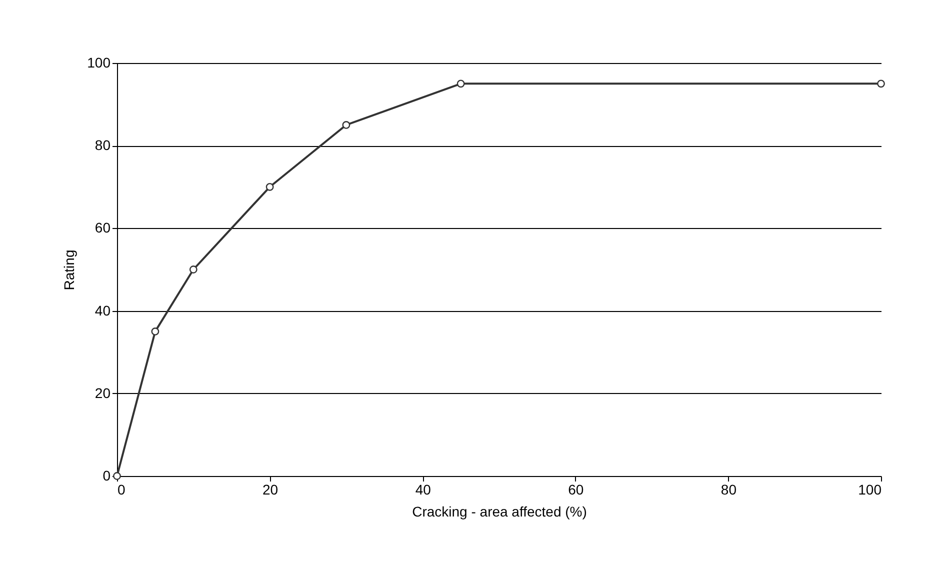 The image size is (929, 573). I want to click on x-tick-label: 60, so click(576, 490).